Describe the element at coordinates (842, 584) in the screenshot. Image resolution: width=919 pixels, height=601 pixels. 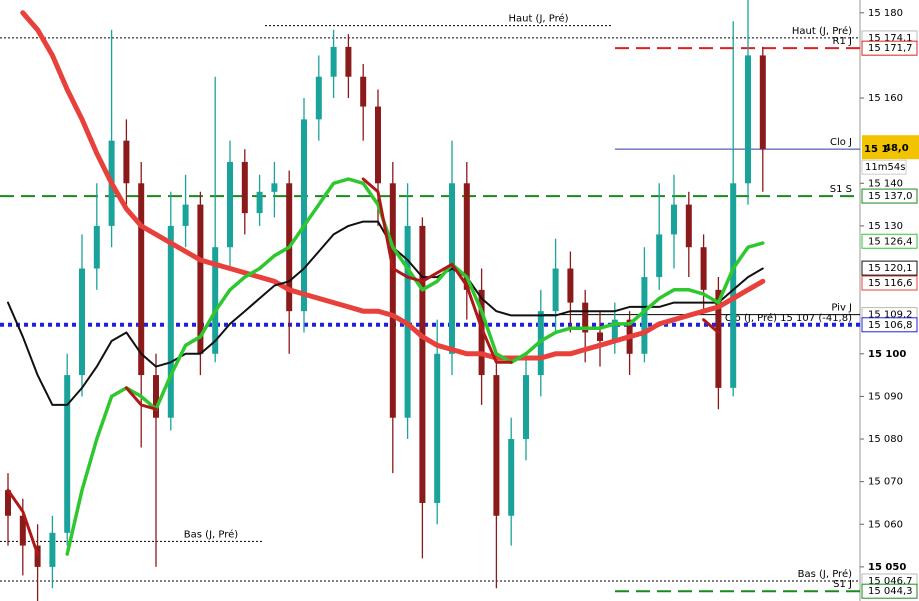
I see `level-label: S1 J` at that location.